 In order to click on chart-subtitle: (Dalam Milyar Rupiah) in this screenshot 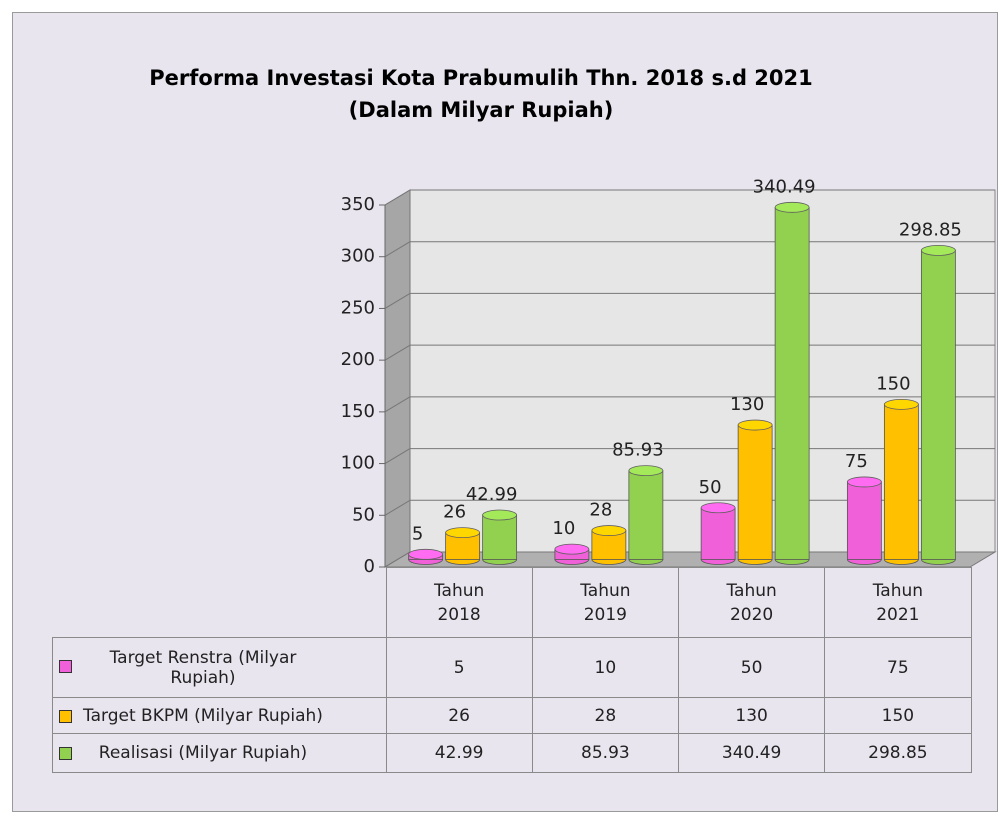, I will do `click(481, 110)`.